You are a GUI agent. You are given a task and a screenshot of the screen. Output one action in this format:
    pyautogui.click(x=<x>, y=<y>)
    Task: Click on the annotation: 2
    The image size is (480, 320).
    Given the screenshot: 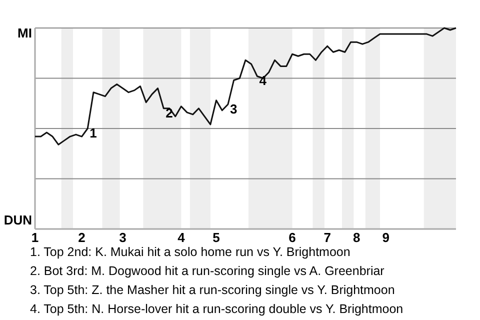 What is the action you would take?
    pyautogui.click(x=169, y=112)
    